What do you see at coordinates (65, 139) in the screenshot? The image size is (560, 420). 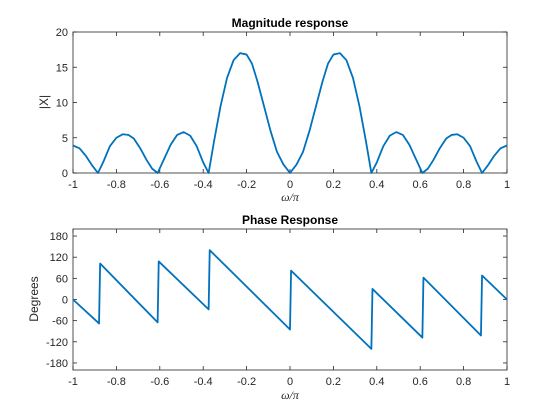 I see `magnitude-y-tick-label: 5` at bounding box center [65, 139].